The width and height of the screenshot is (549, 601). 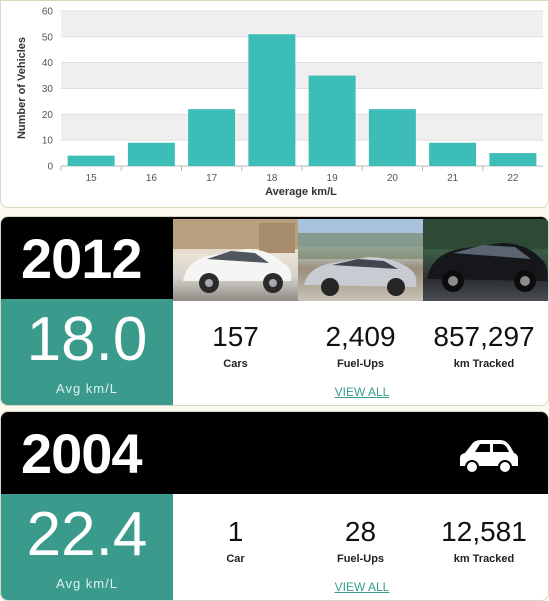 I want to click on year-title: 2012, so click(x=82, y=258).